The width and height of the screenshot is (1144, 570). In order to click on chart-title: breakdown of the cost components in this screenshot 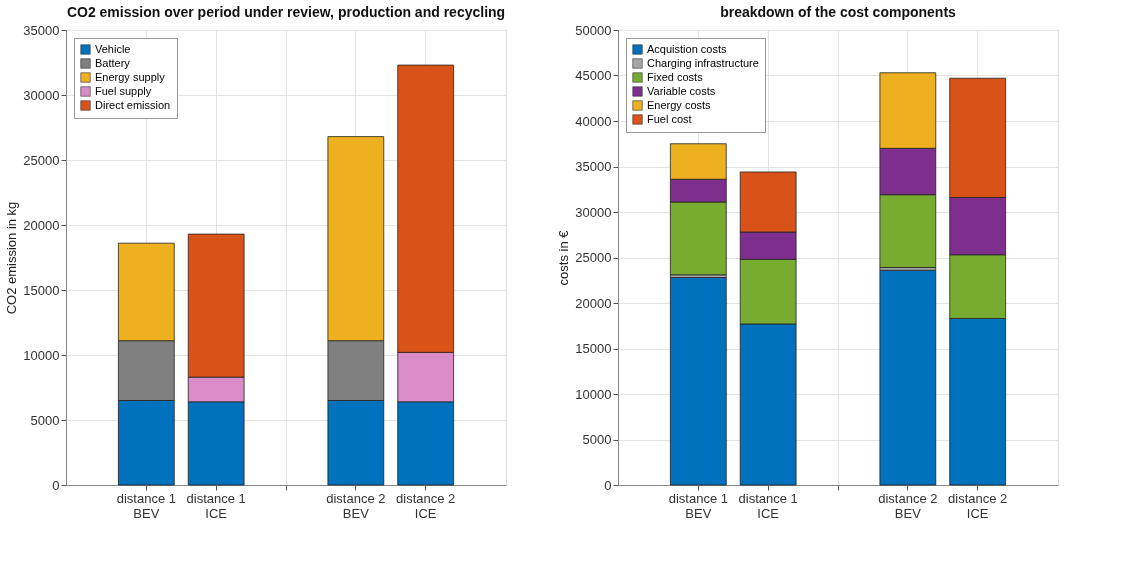, I will do `click(838, 12)`.